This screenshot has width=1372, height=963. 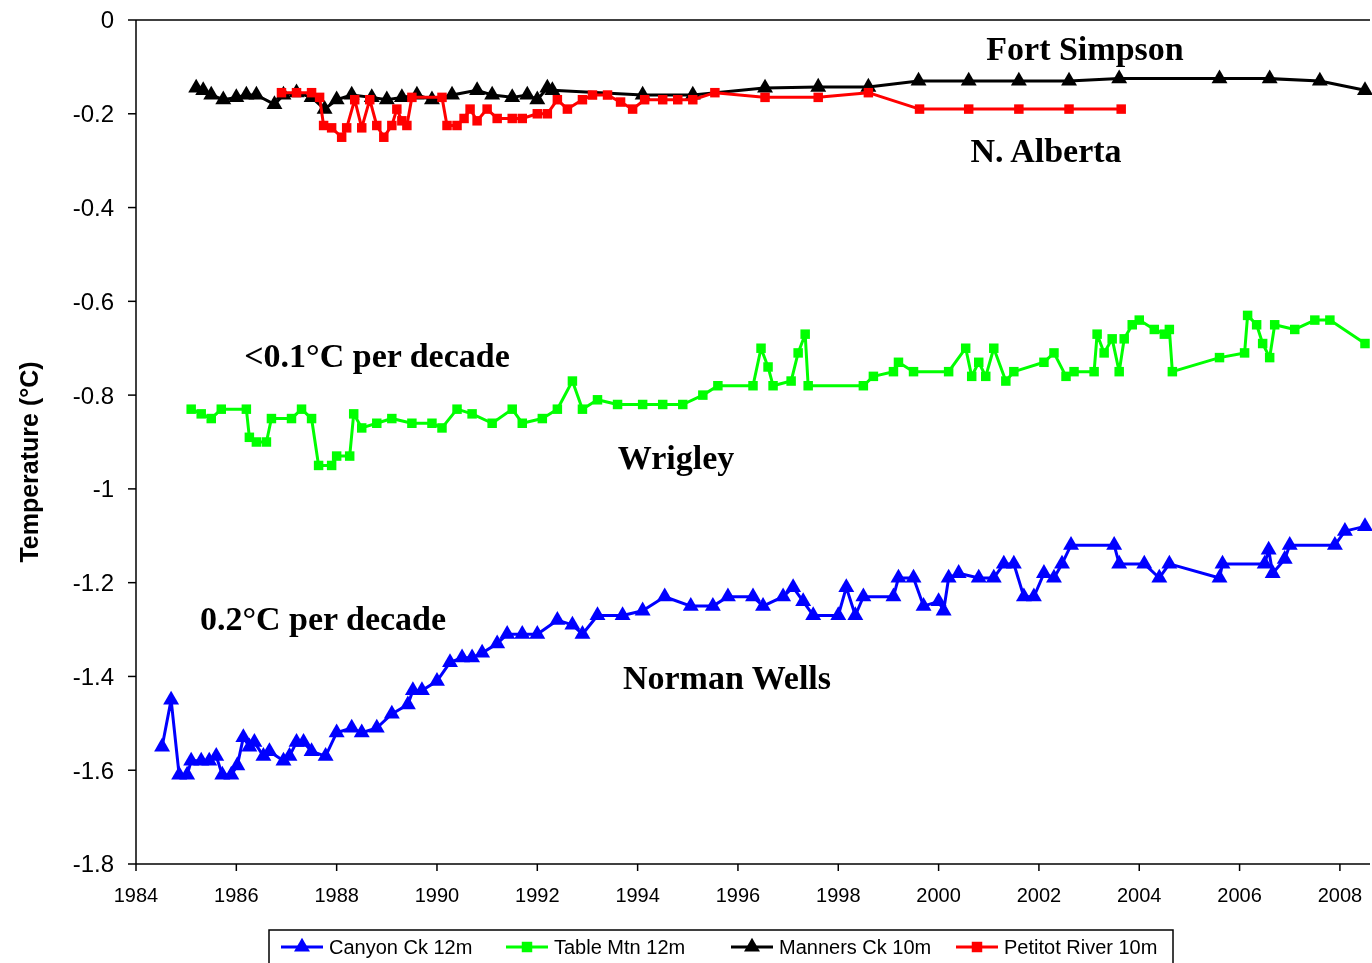 What do you see at coordinates (676, 457) in the screenshot?
I see `annotation: Wrigley` at bounding box center [676, 457].